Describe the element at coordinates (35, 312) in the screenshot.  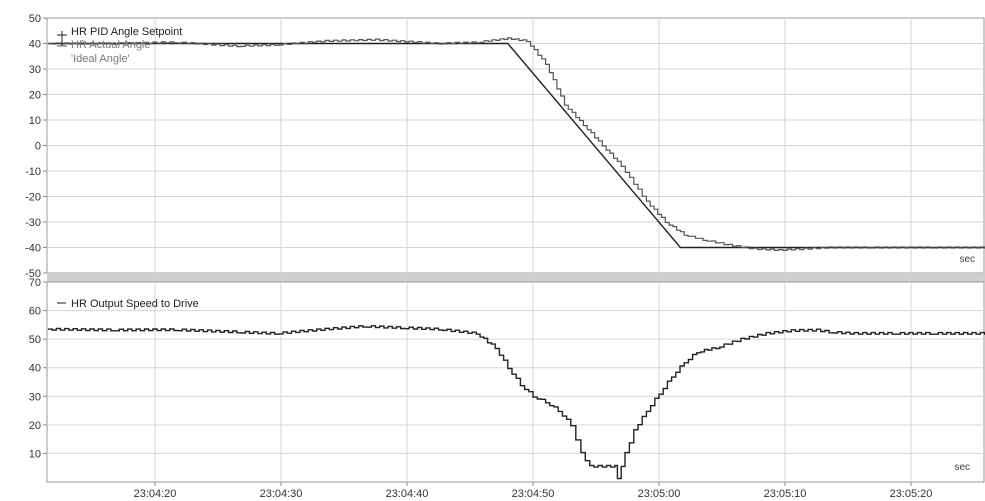
I see `bottom-y-tick-label: 60` at that location.